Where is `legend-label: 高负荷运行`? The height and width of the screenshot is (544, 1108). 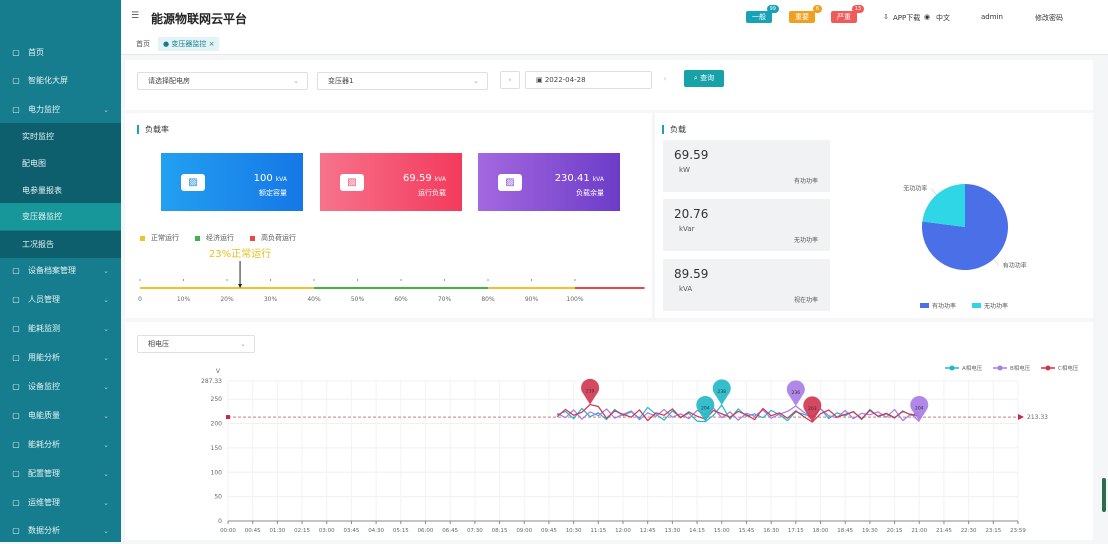
legend-label: 高负荷运行 is located at coordinates (278, 238).